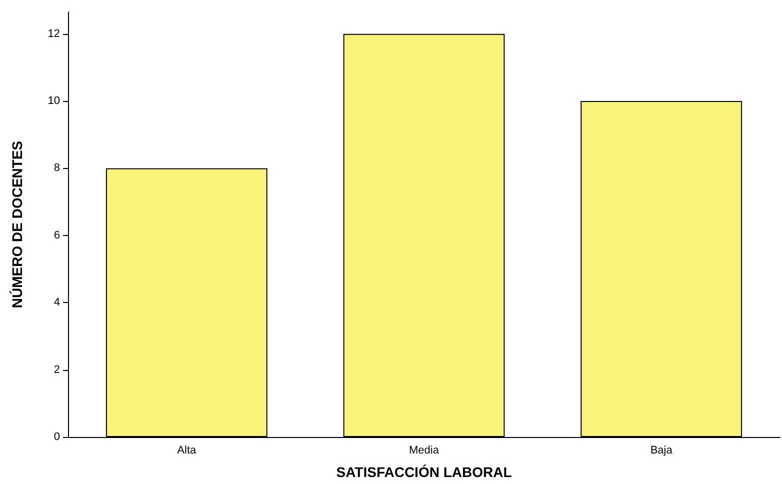  Describe the element at coordinates (57, 168) in the screenshot. I see `y-tick-label: 8` at that location.